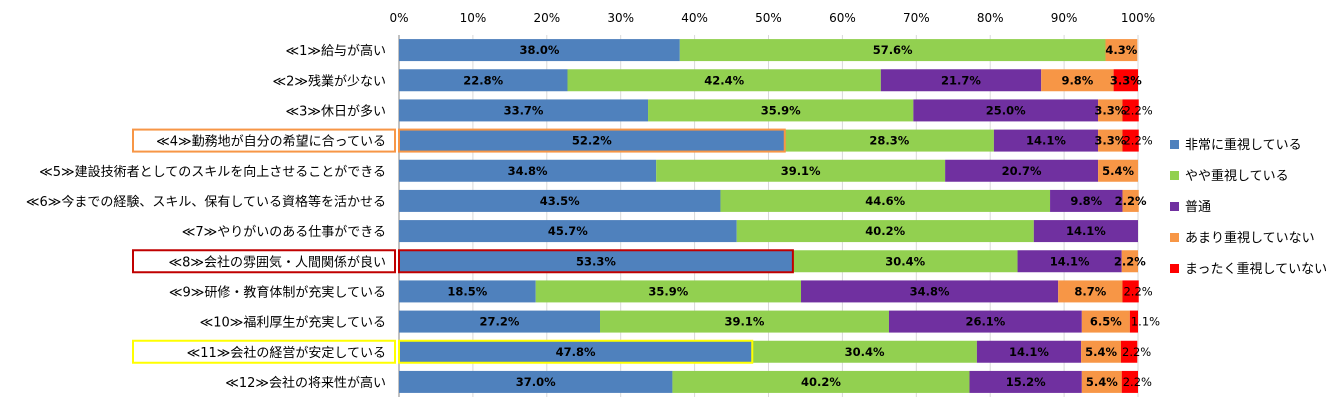 The image size is (1343, 414). I want to click on data-label: 20.7%, so click(1022, 171).